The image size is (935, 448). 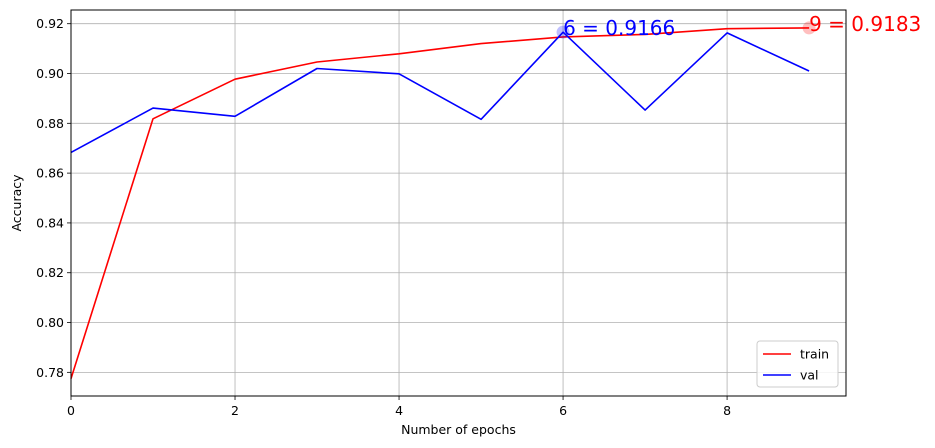 I want to click on x-tick-label: 0, so click(x=71, y=410).